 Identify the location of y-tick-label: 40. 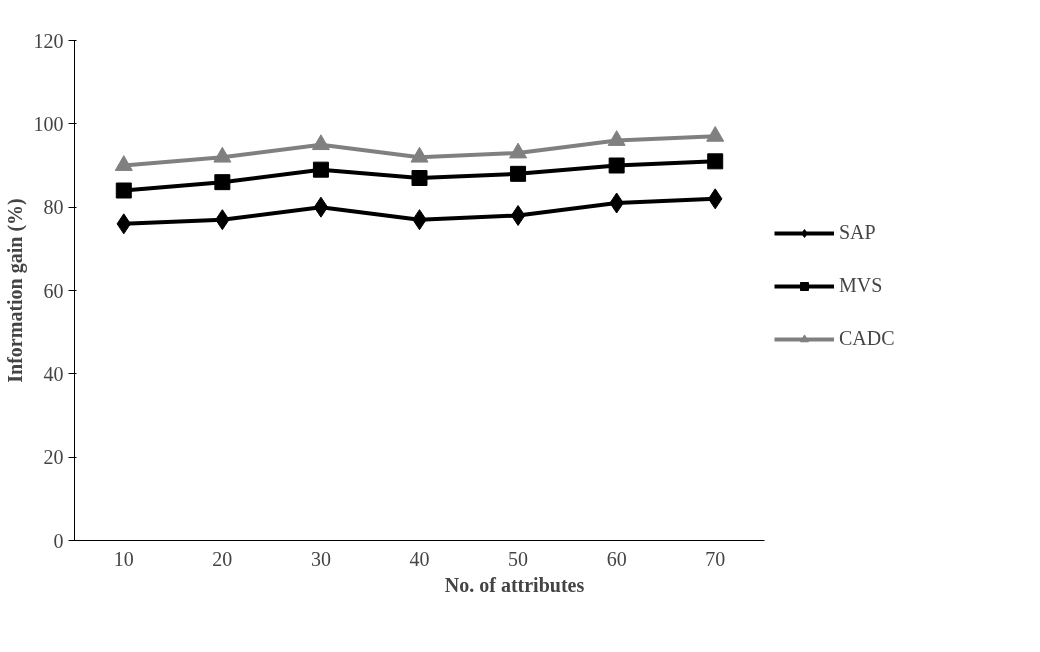
(53, 373).